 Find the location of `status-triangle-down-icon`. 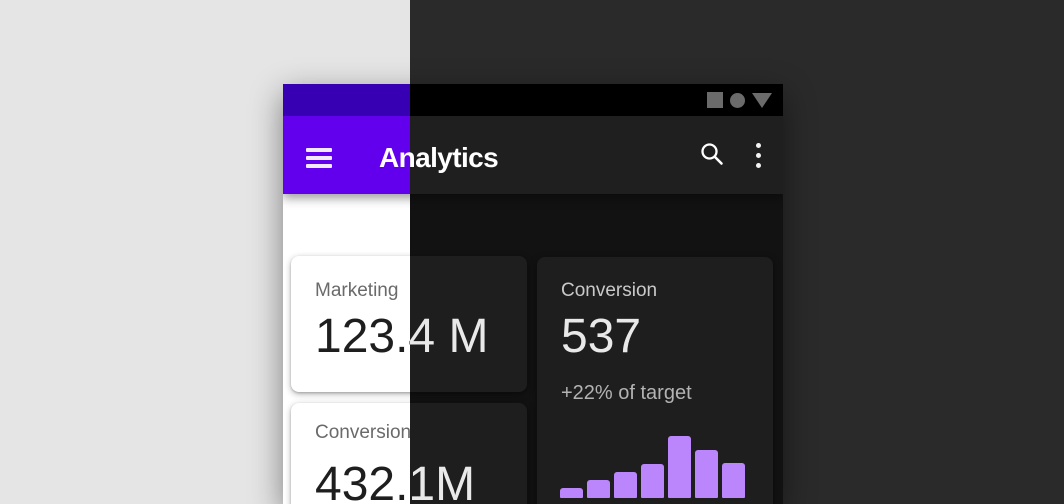

status-triangle-down-icon is located at coordinates (762, 100).